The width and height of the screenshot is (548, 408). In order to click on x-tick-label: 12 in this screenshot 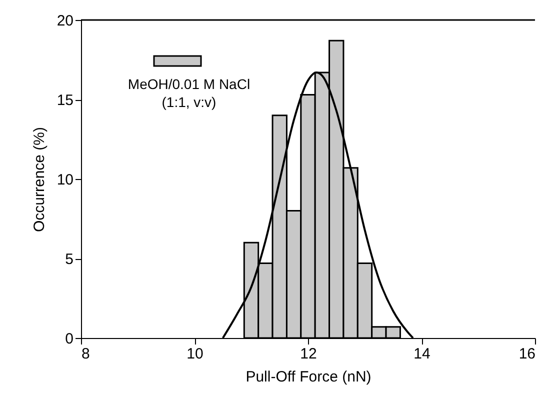, I will do `click(308, 354)`.